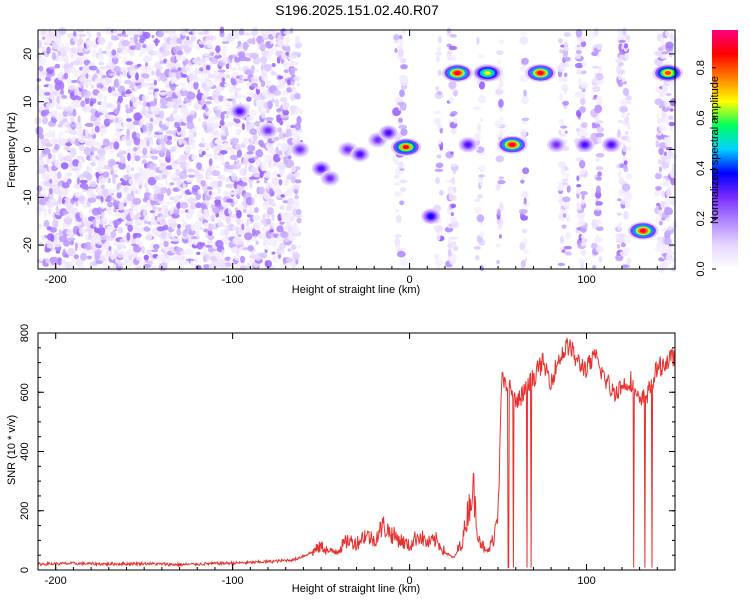  Describe the element at coordinates (611, 144) in the screenshot. I see `spectrogram-peak` at that location.